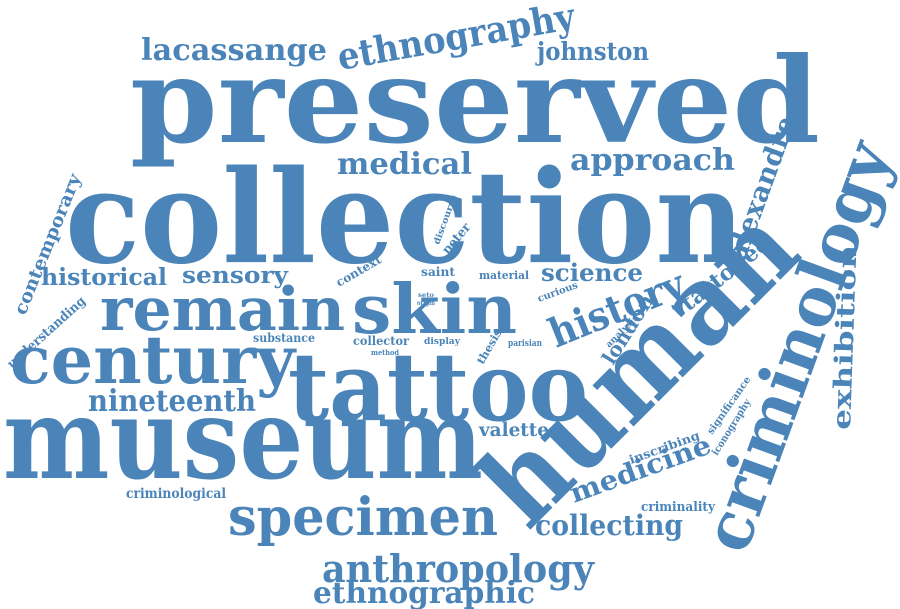 This screenshot has height=609, width=900. I want to click on word-material: material, so click(504, 275).